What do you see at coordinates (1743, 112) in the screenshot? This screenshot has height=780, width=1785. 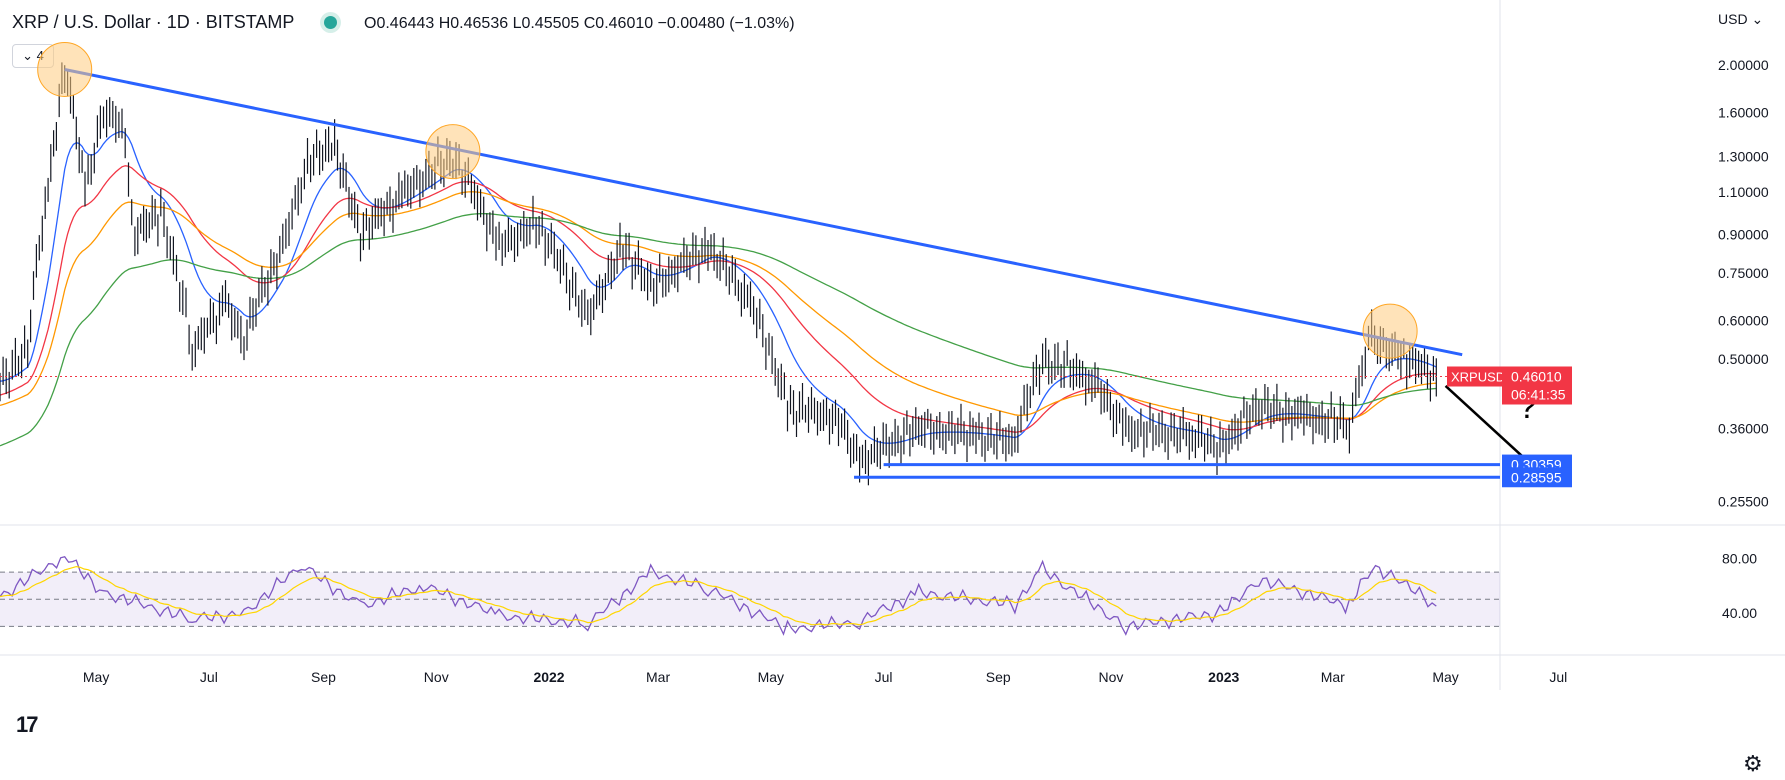 I see `price-tick-label: 1.60000` at bounding box center [1743, 112].